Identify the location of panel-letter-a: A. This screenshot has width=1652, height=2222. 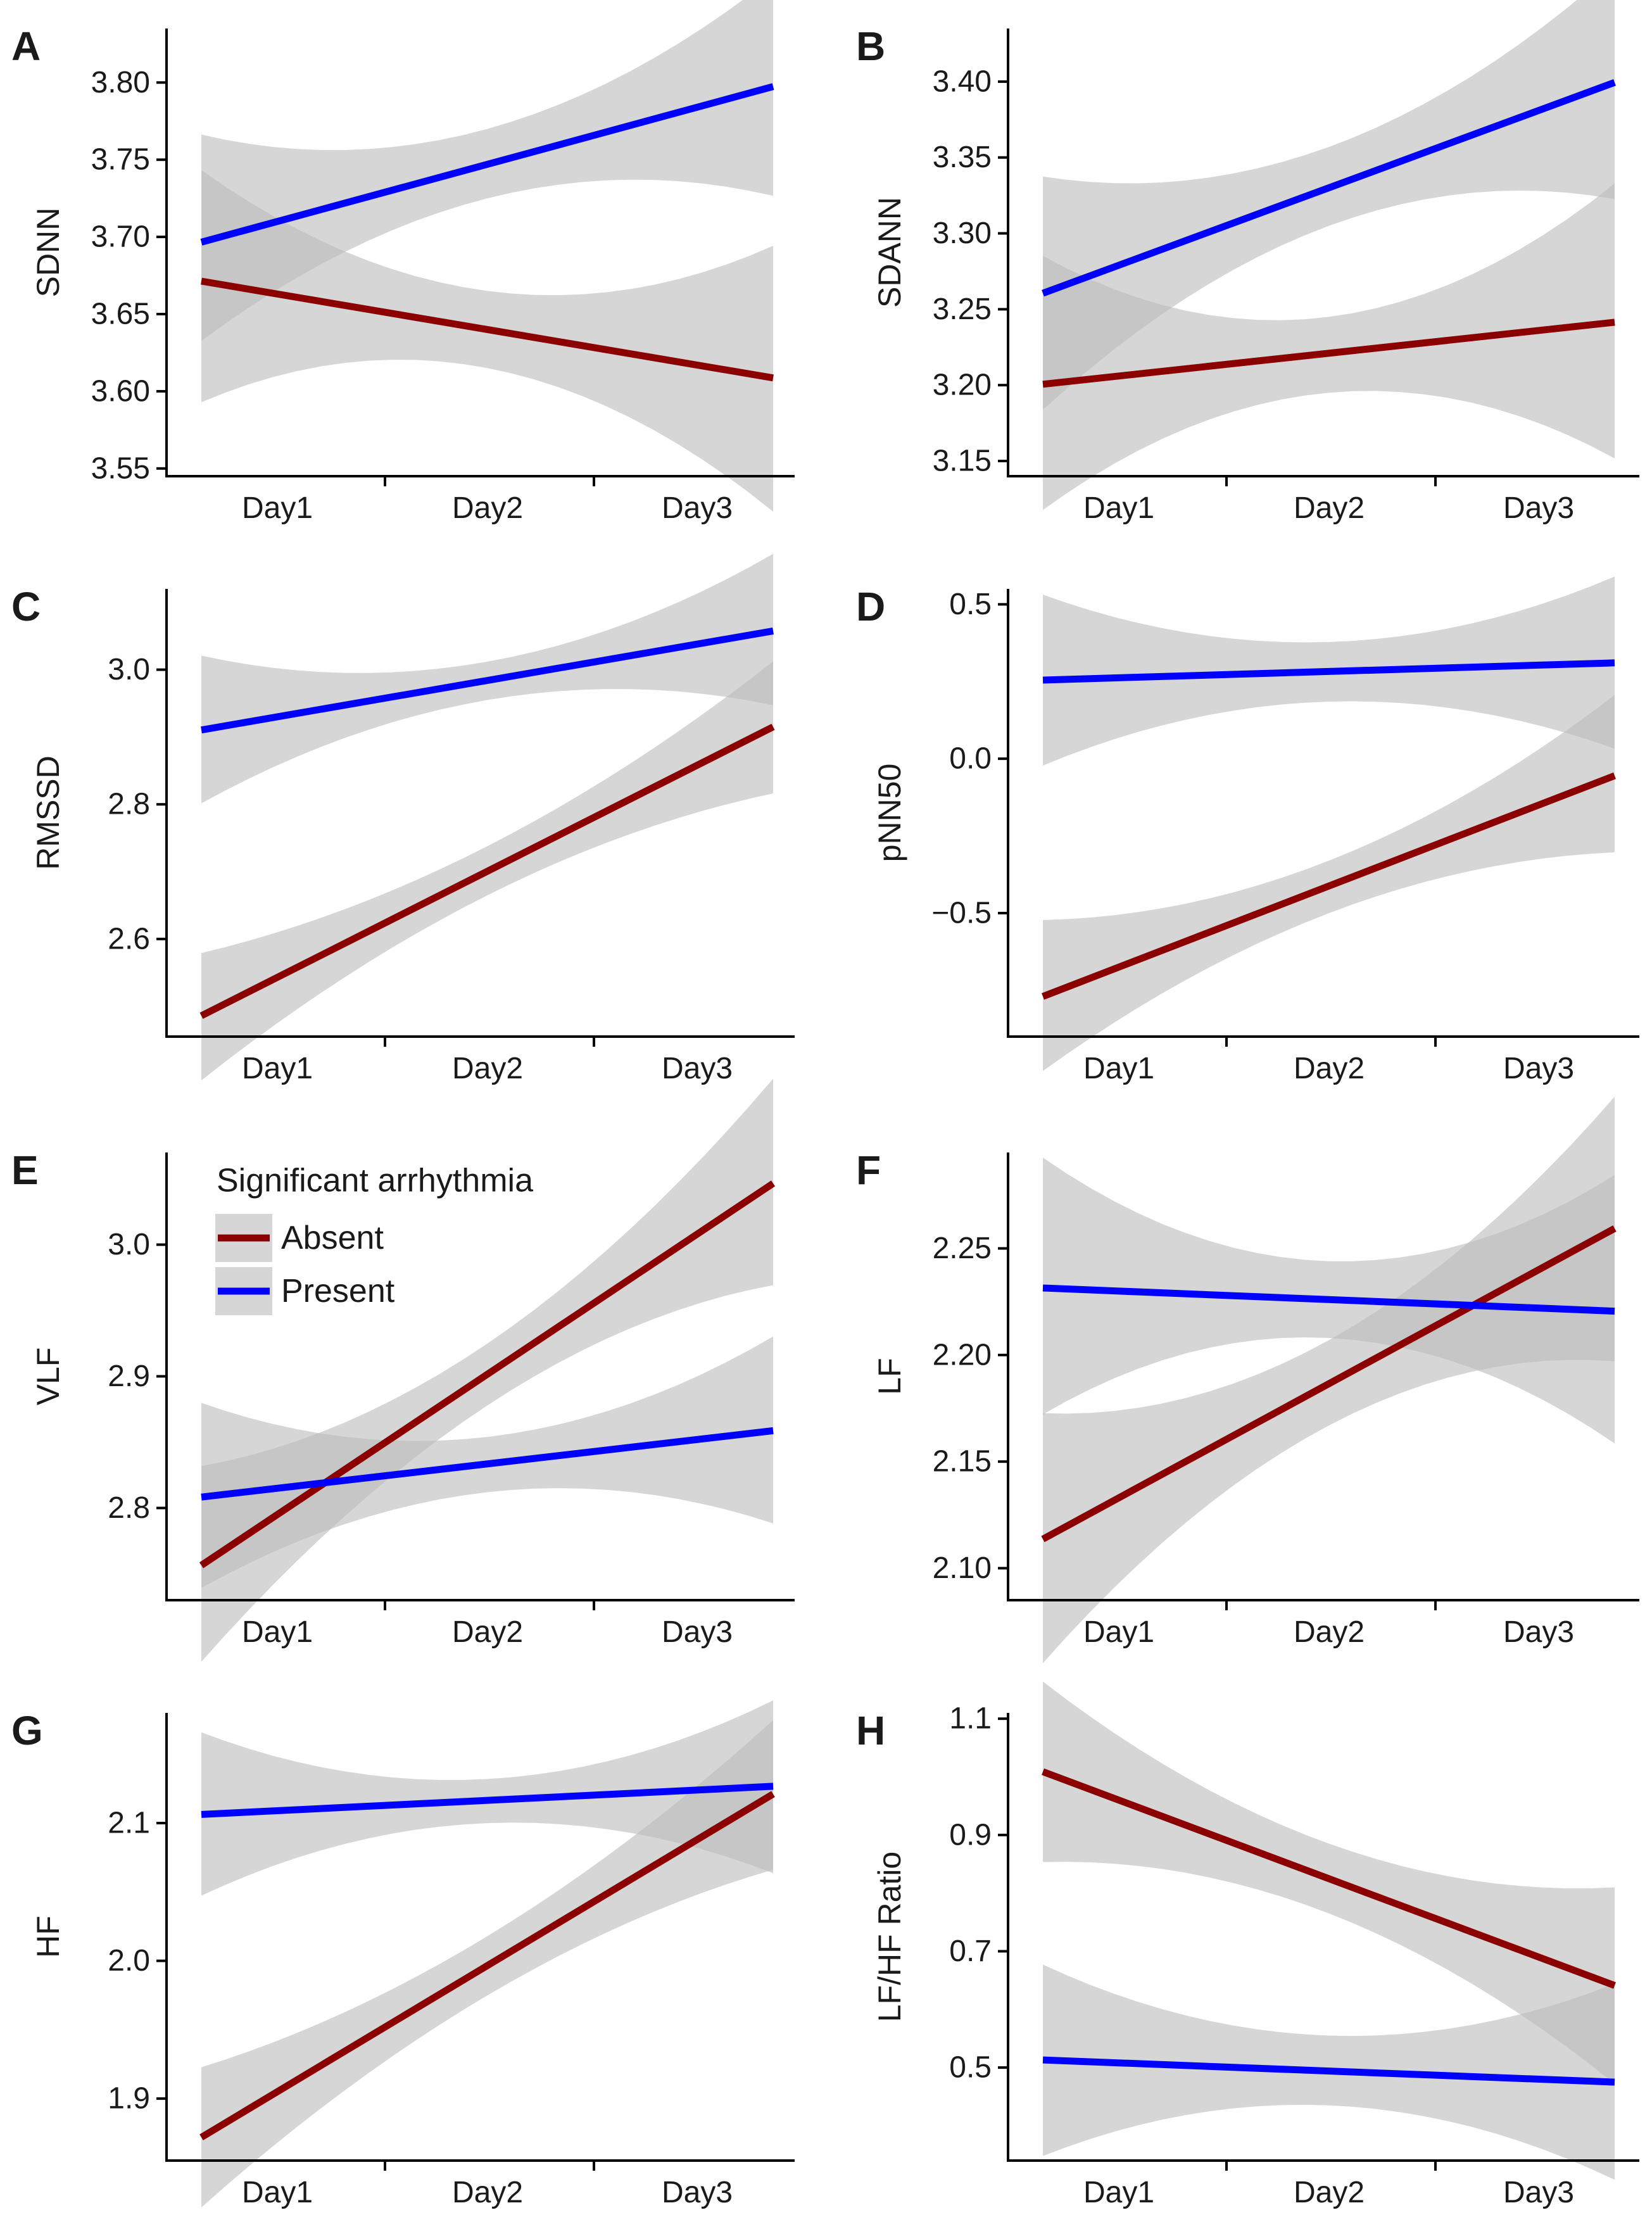
(26, 46).